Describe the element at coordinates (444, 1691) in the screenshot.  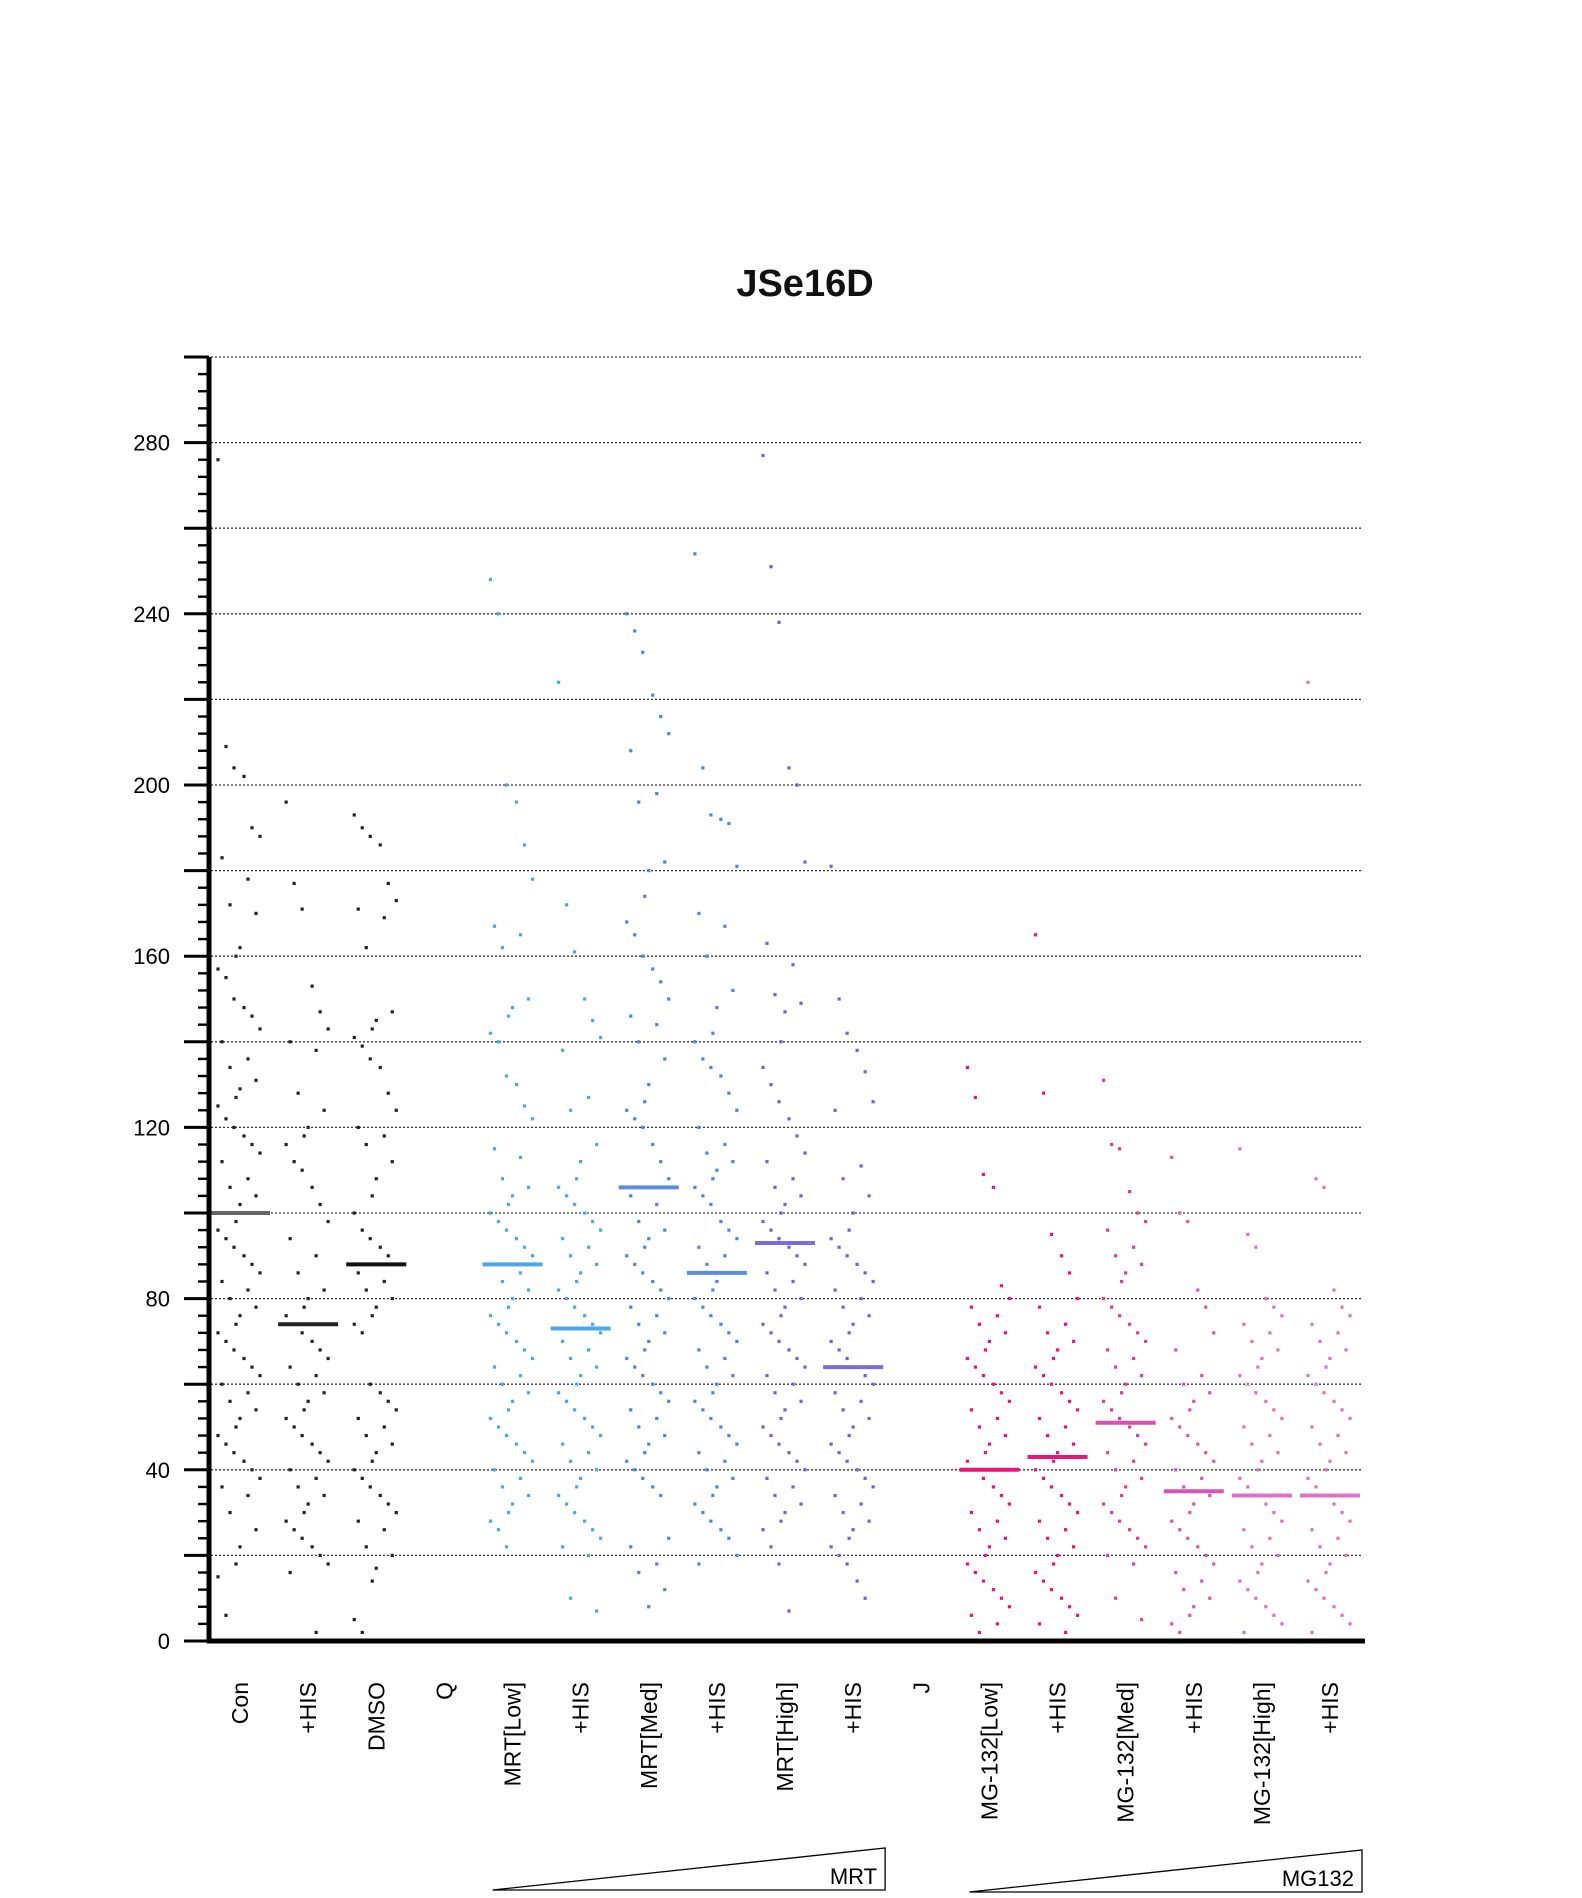
I see `x-category-label: Q` at that location.